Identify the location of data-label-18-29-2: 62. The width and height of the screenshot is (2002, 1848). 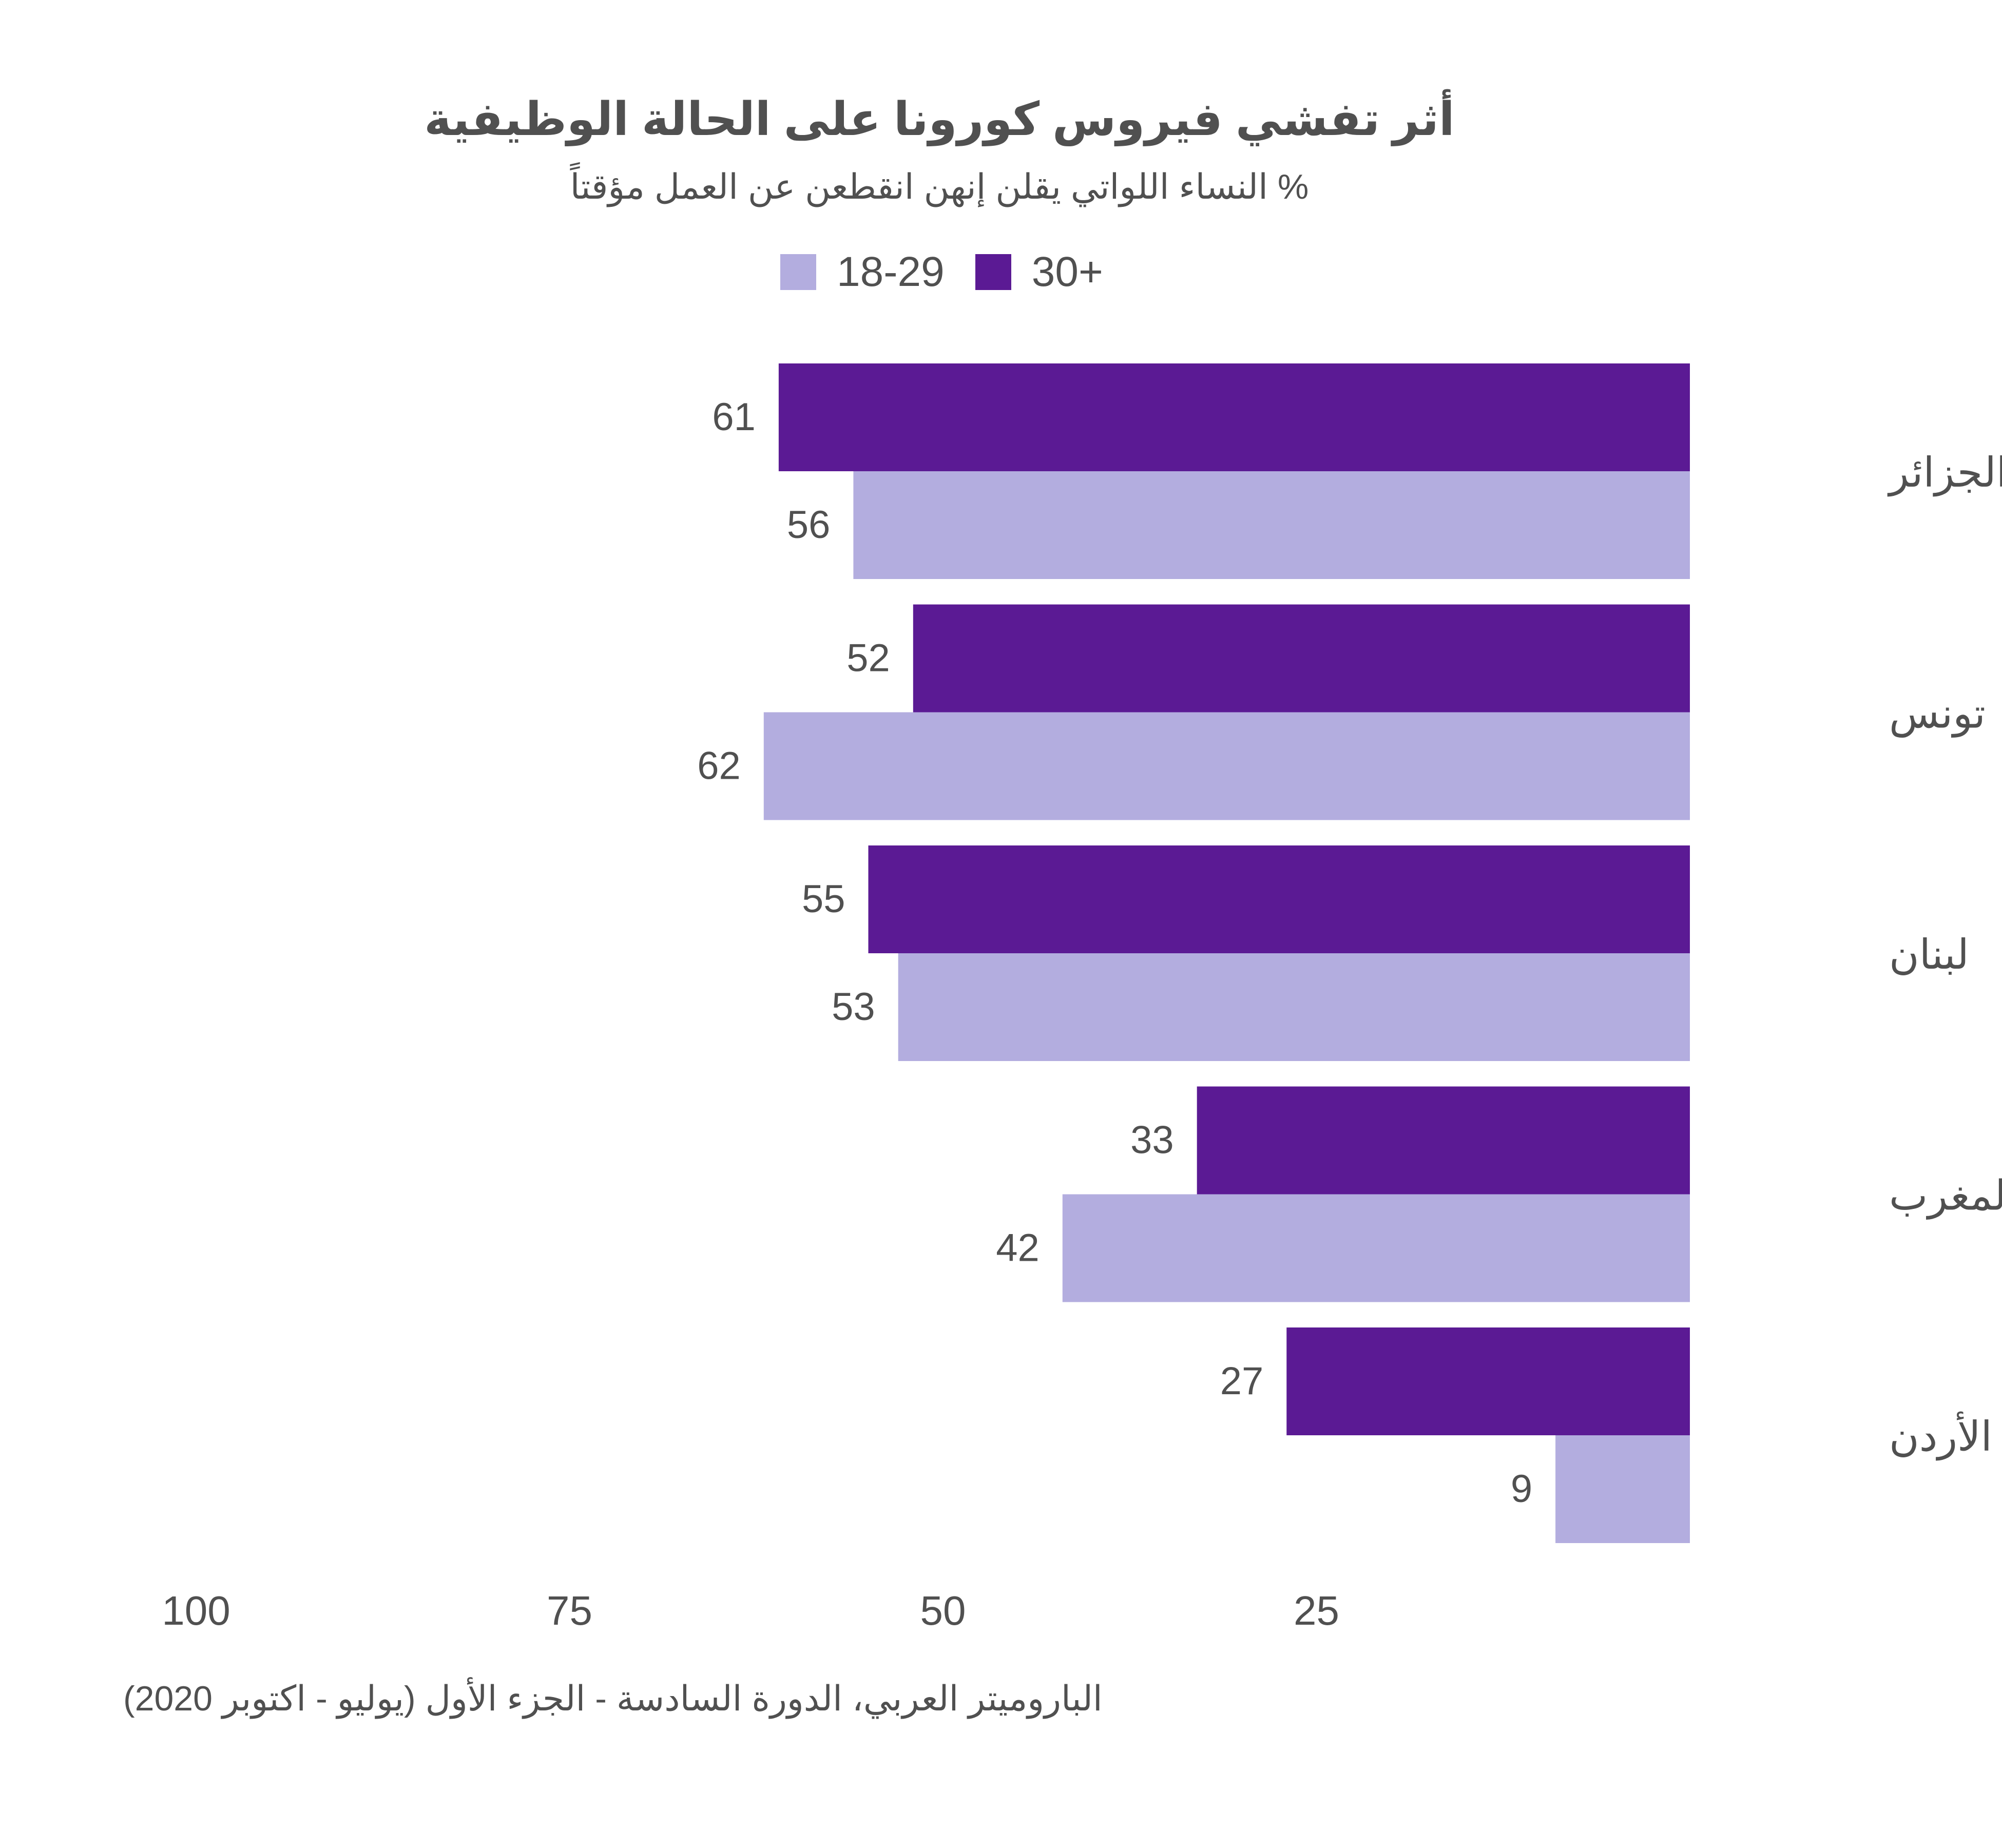
(719, 766).